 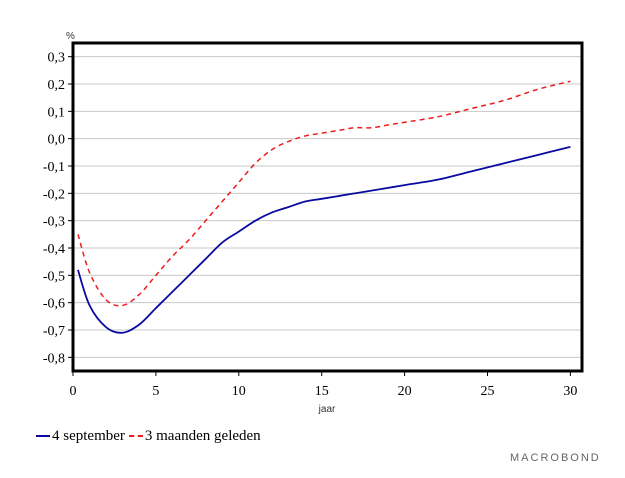 I want to click on legend-swatch-solid, so click(x=43, y=436).